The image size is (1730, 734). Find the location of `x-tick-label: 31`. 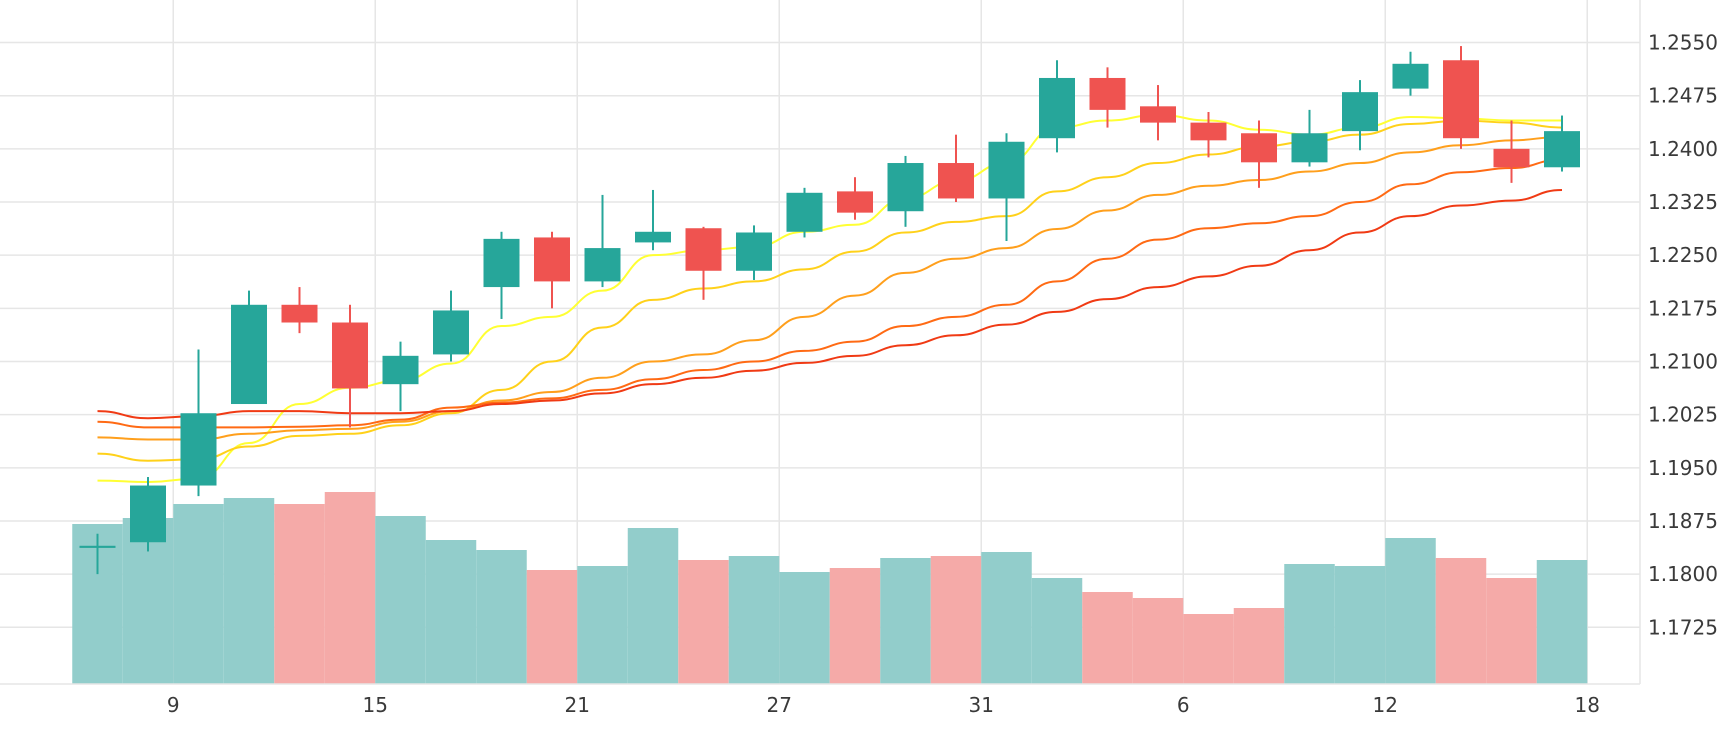

x-tick-label: 31 is located at coordinates (981, 705).